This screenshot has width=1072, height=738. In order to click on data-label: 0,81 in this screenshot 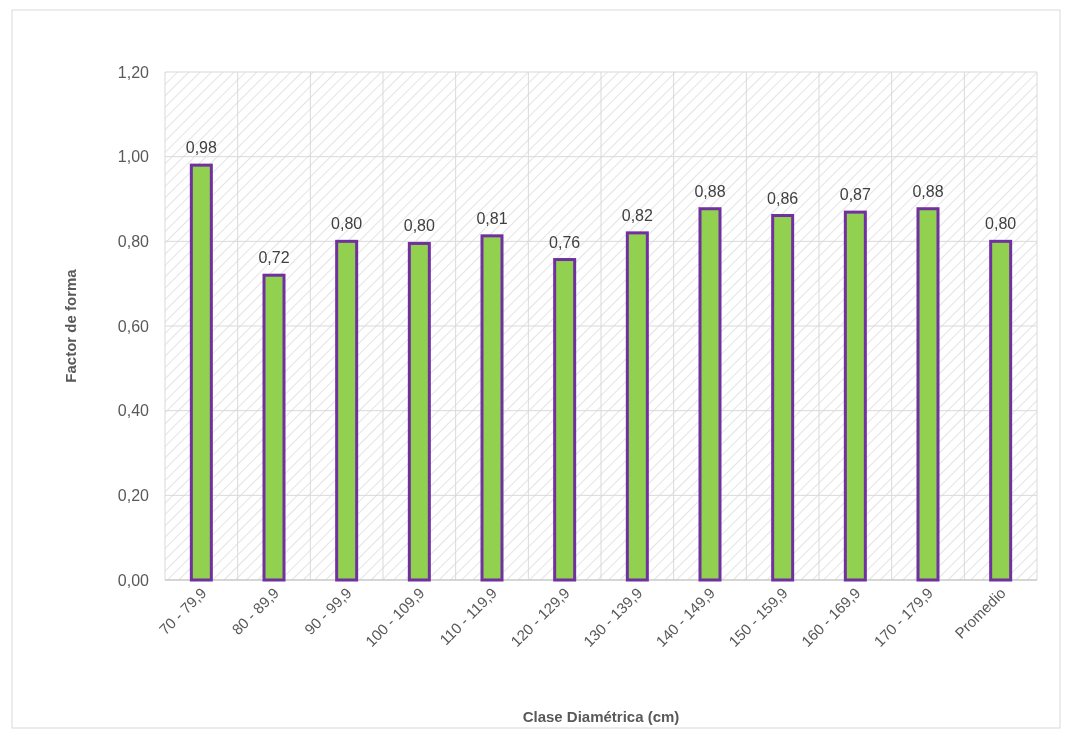, I will do `click(492, 218)`.